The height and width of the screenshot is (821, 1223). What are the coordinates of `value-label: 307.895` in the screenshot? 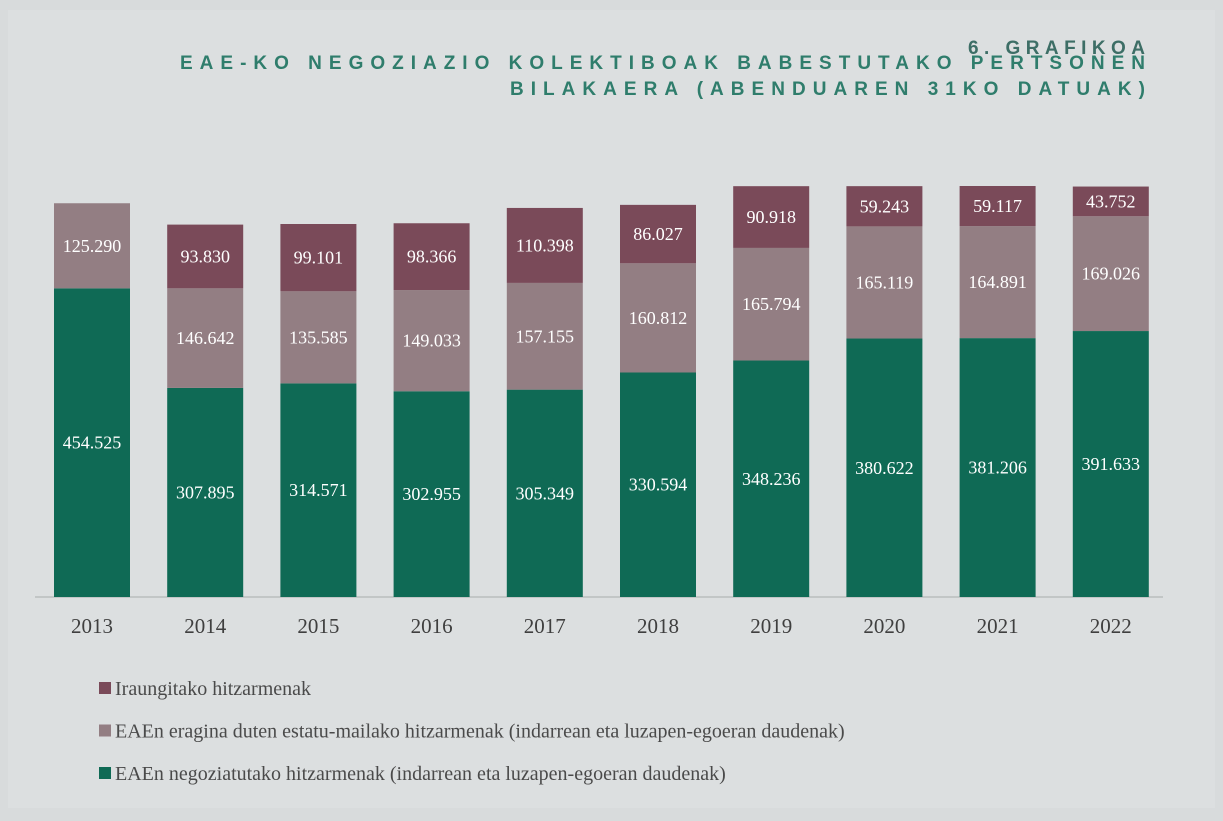 It's located at (205, 492).